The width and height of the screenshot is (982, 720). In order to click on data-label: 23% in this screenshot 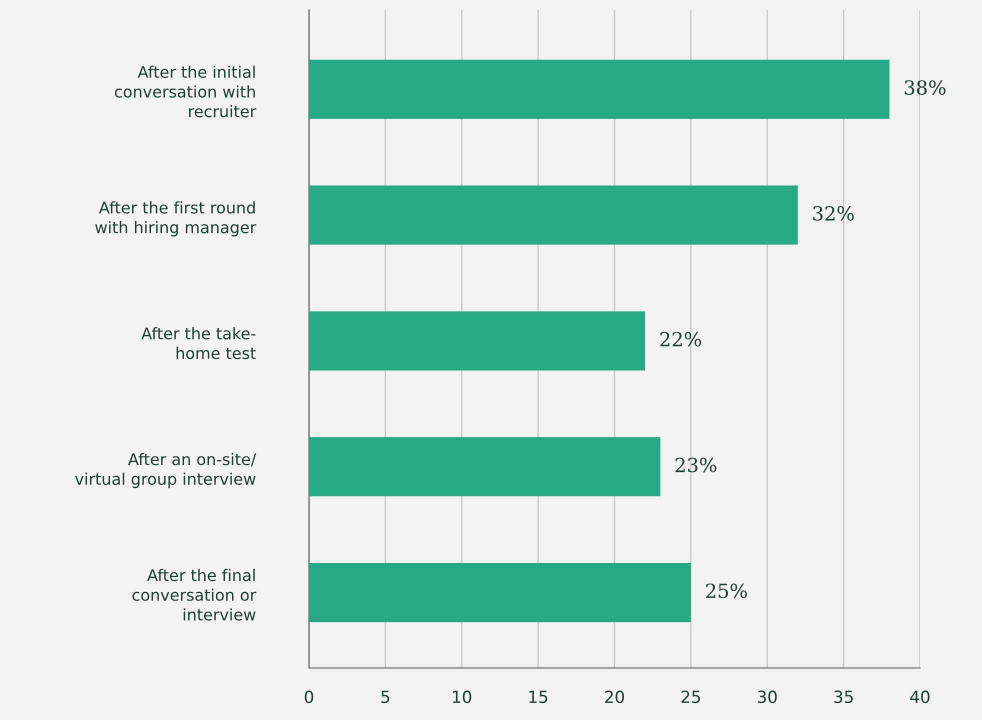, I will do `click(696, 465)`.